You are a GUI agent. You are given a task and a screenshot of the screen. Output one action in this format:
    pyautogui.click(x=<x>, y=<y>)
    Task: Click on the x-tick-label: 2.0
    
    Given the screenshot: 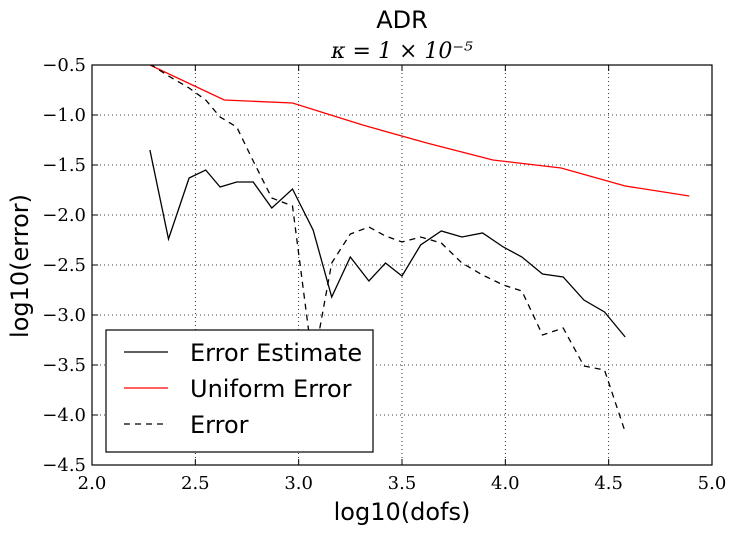 What is the action you would take?
    pyautogui.click(x=92, y=483)
    